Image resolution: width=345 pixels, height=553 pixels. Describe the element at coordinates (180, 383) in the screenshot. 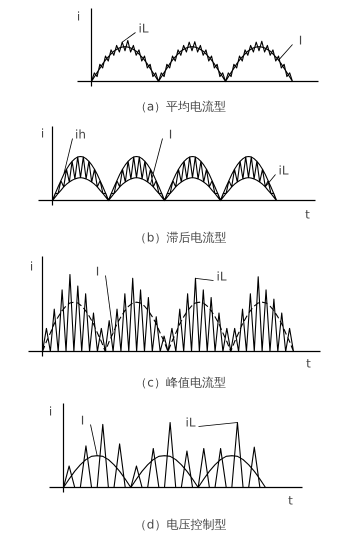

I see `text: （c）峰值电流型` at that location.